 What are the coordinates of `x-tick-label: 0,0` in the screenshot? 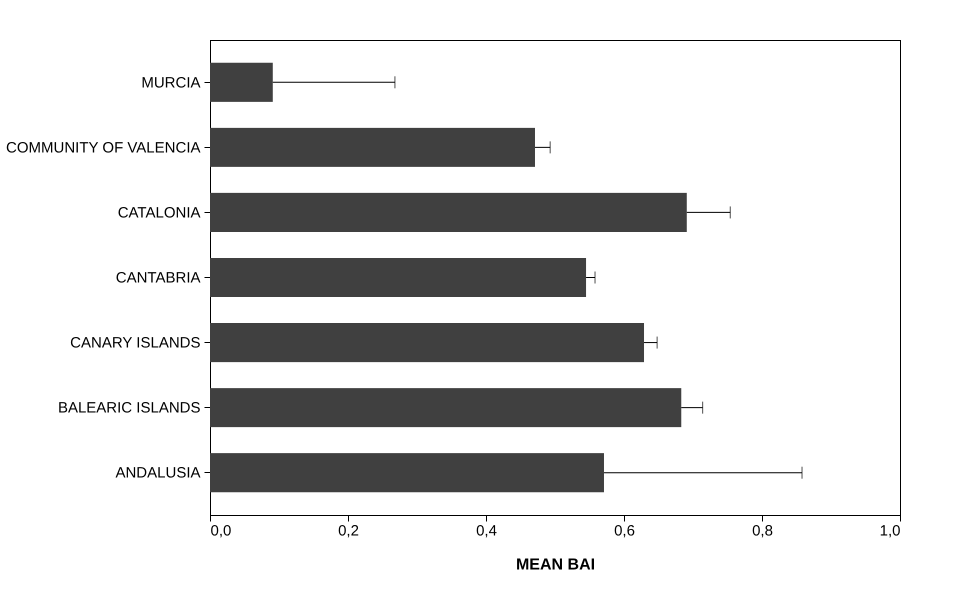 It's located at (221, 531).